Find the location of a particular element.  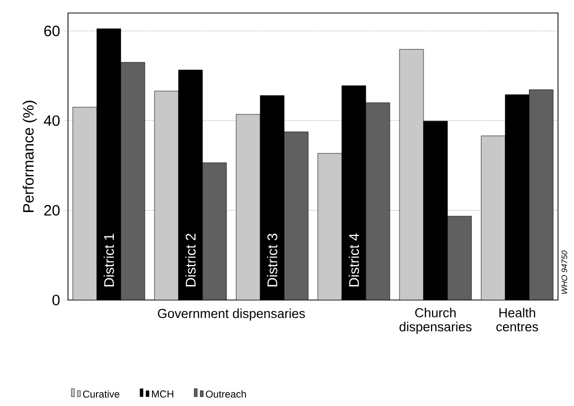

text: WHO 94750 is located at coordinates (565, 272).